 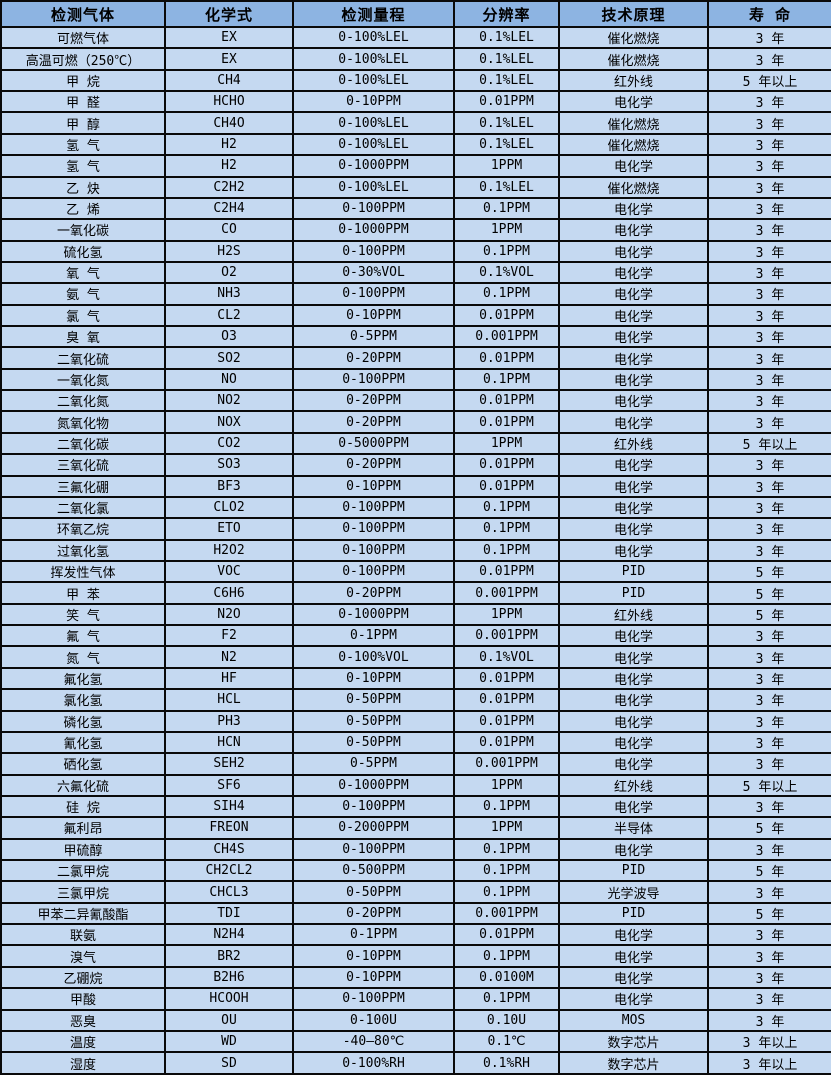 I want to click on cell-resolution: 0.0100M, so click(x=506, y=977).